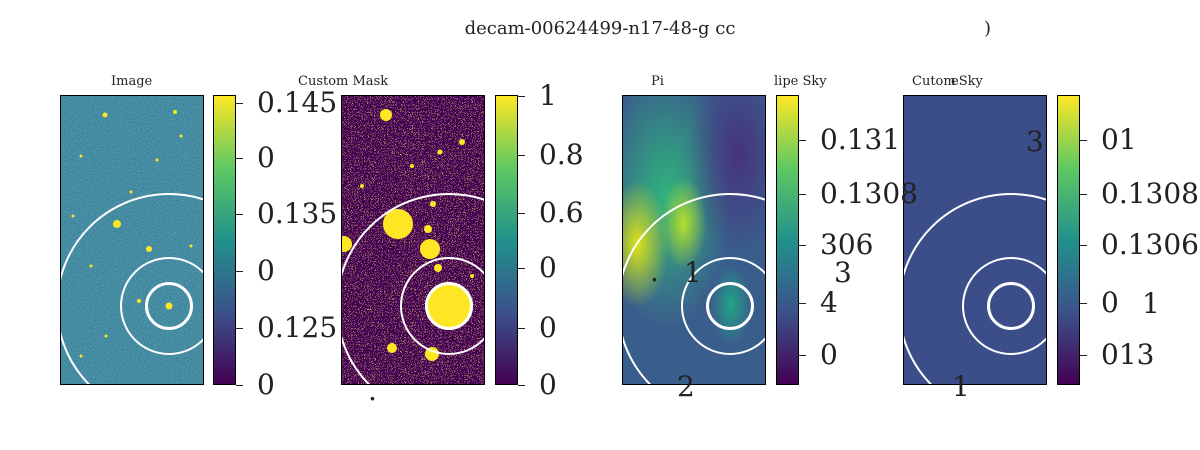 Image resolution: width=1200 pixels, height=450 pixels. What do you see at coordinates (1128, 354) in the screenshot?
I see `colorbar-tick-label: 013` at bounding box center [1128, 354].